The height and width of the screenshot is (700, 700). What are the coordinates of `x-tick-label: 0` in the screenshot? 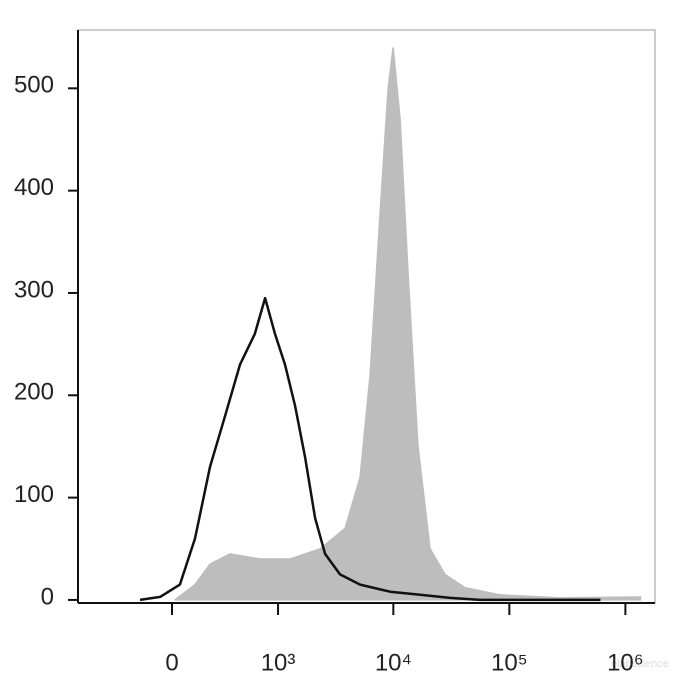 It's located at (171, 662).